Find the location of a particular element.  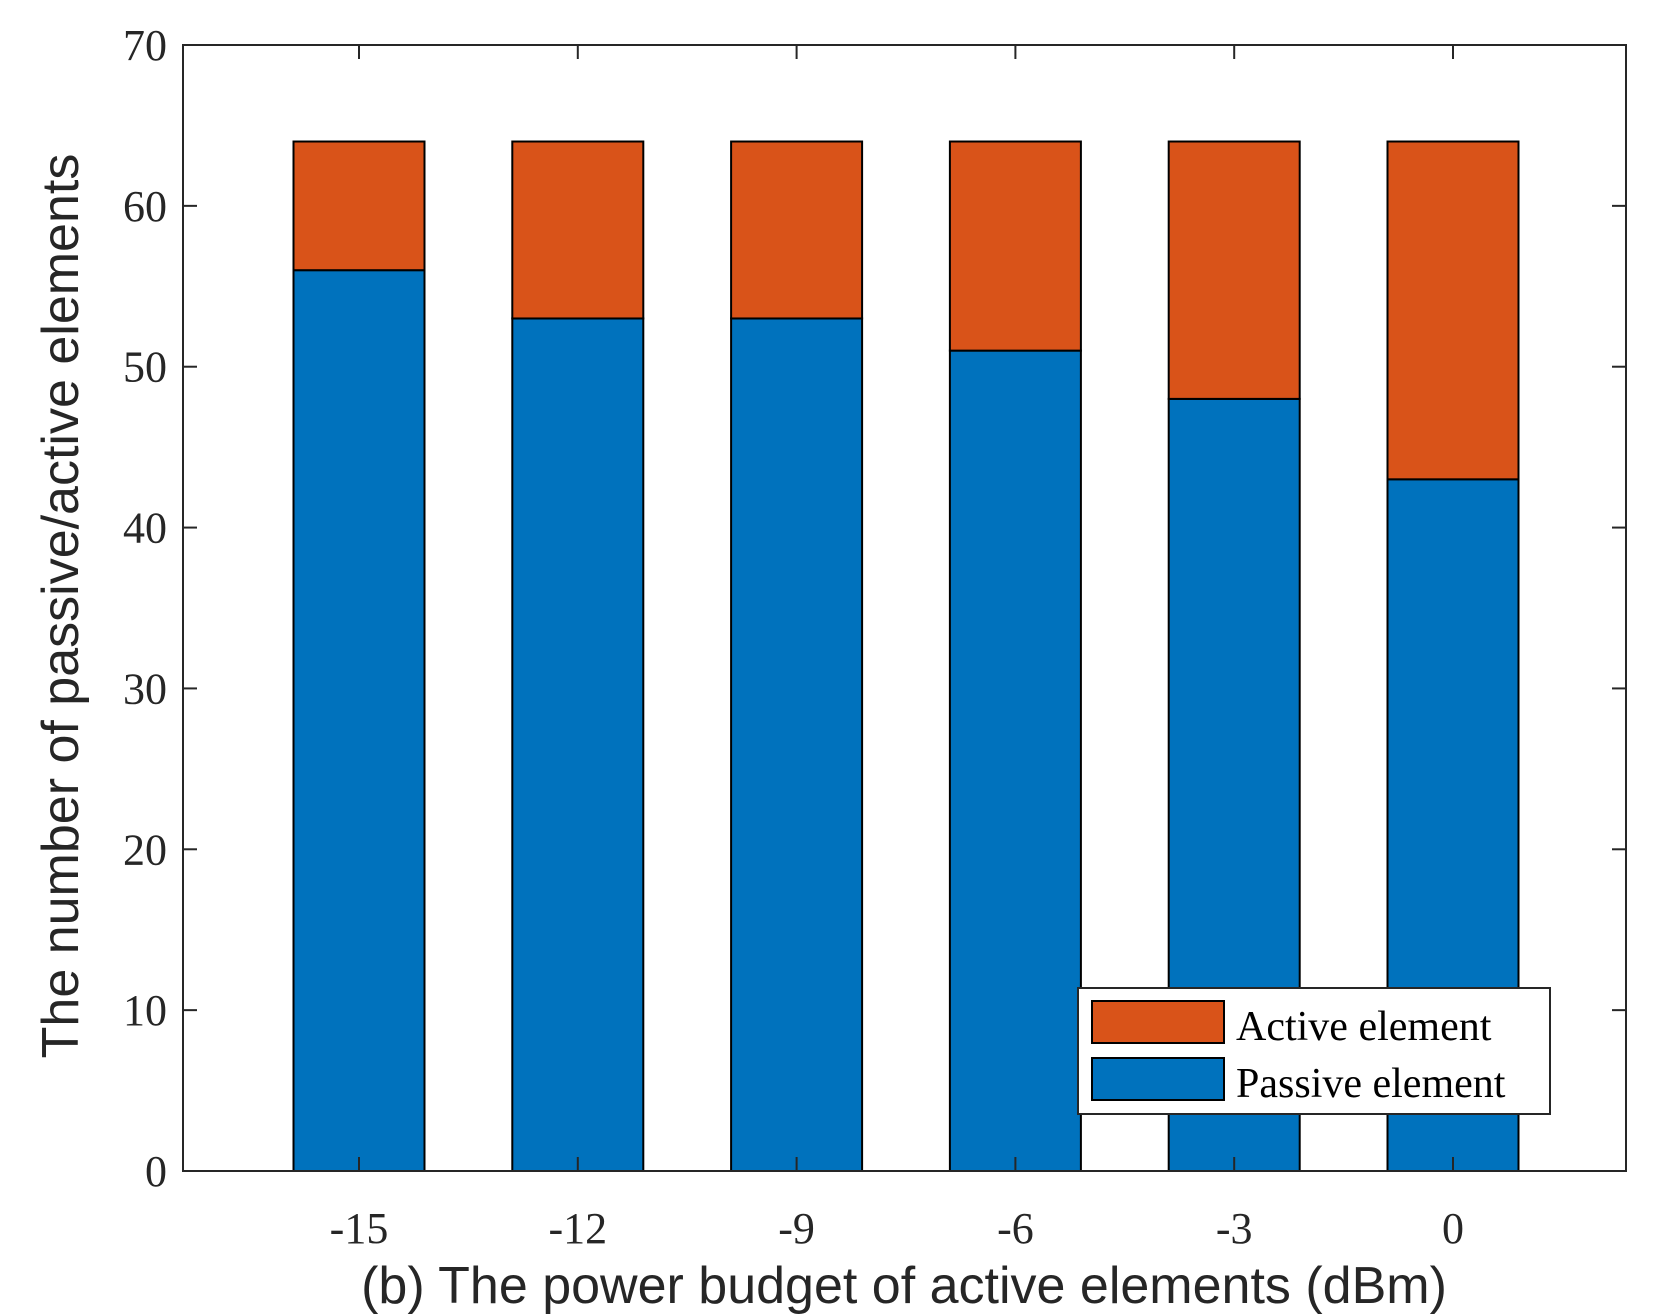

ytick-label-60: 60 is located at coordinates (145, 206).